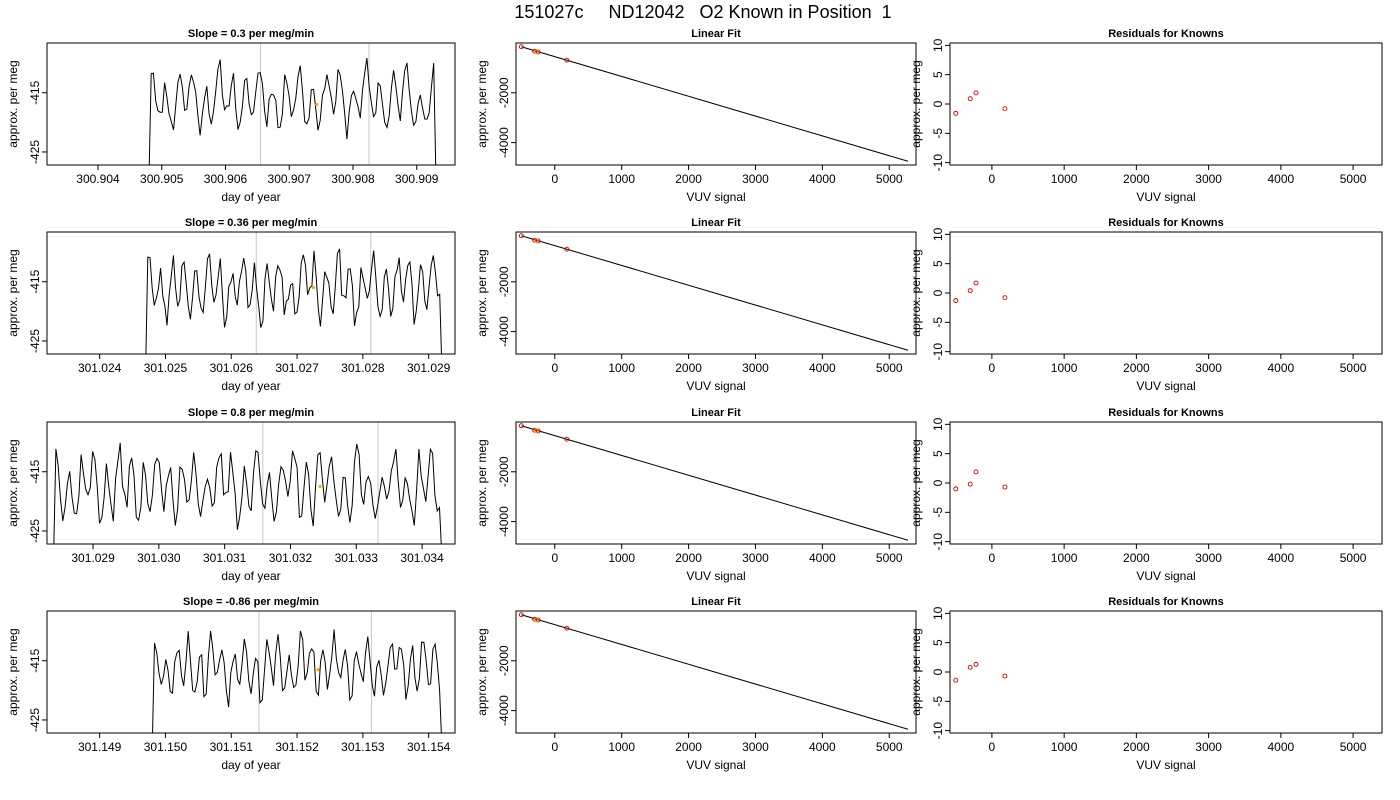 This screenshot has height=800, width=1400. Describe the element at coordinates (159, 558) in the screenshot. I see `x-tick-label: 301.030` at that location.